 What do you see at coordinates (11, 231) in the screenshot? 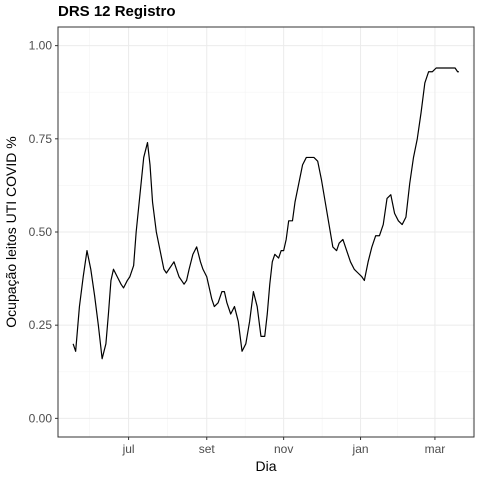
I see `y-axis-title: Ocupação leitos UTI COVID %` at bounding box center [11, 231].